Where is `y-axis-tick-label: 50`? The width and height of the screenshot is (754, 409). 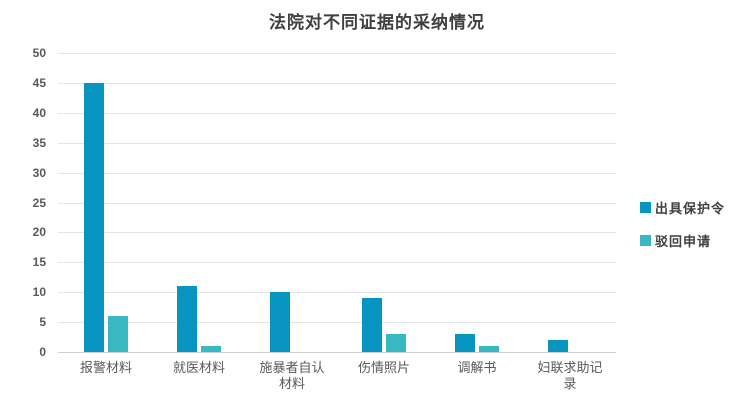
y-axis-tick-label: 50 is located at coordinates (39, 53).